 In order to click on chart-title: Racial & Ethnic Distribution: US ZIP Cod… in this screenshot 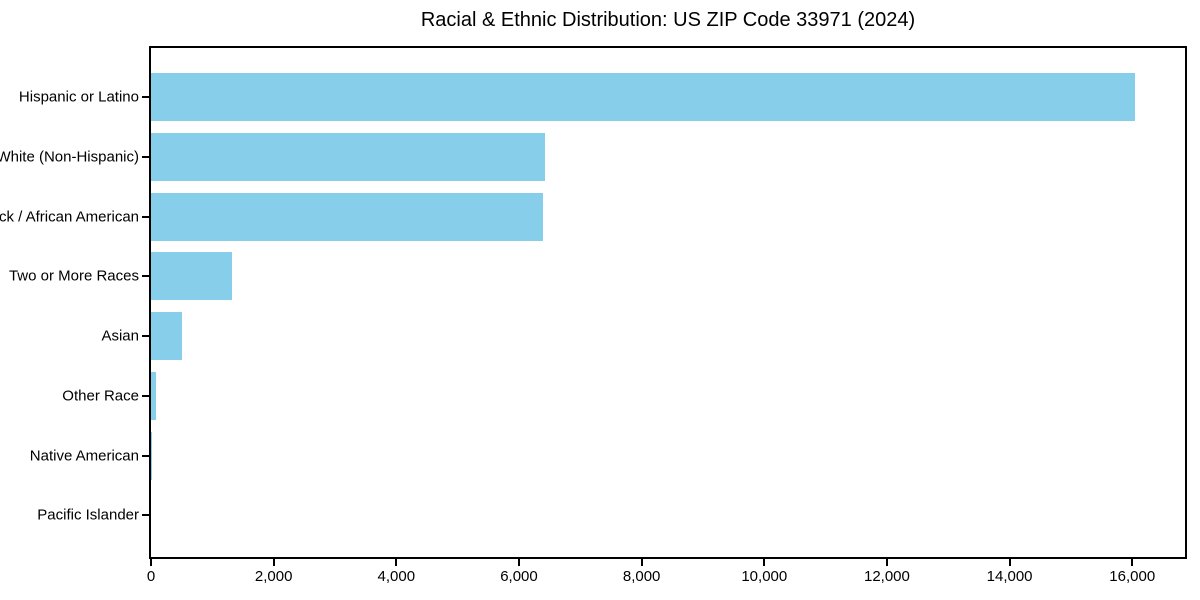, I will do `click(668, 20)`.